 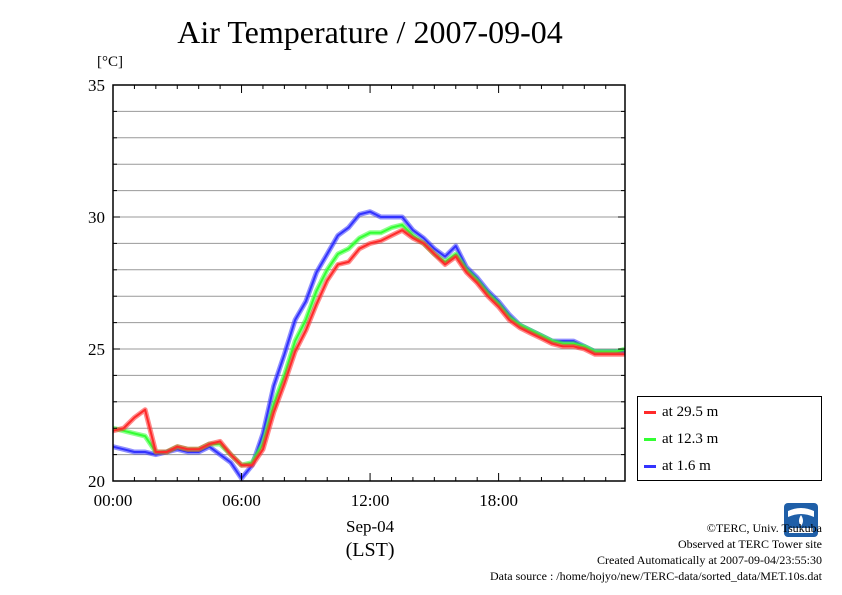 I want to click on y-tick-label: 30, so click(x=96, y=217).